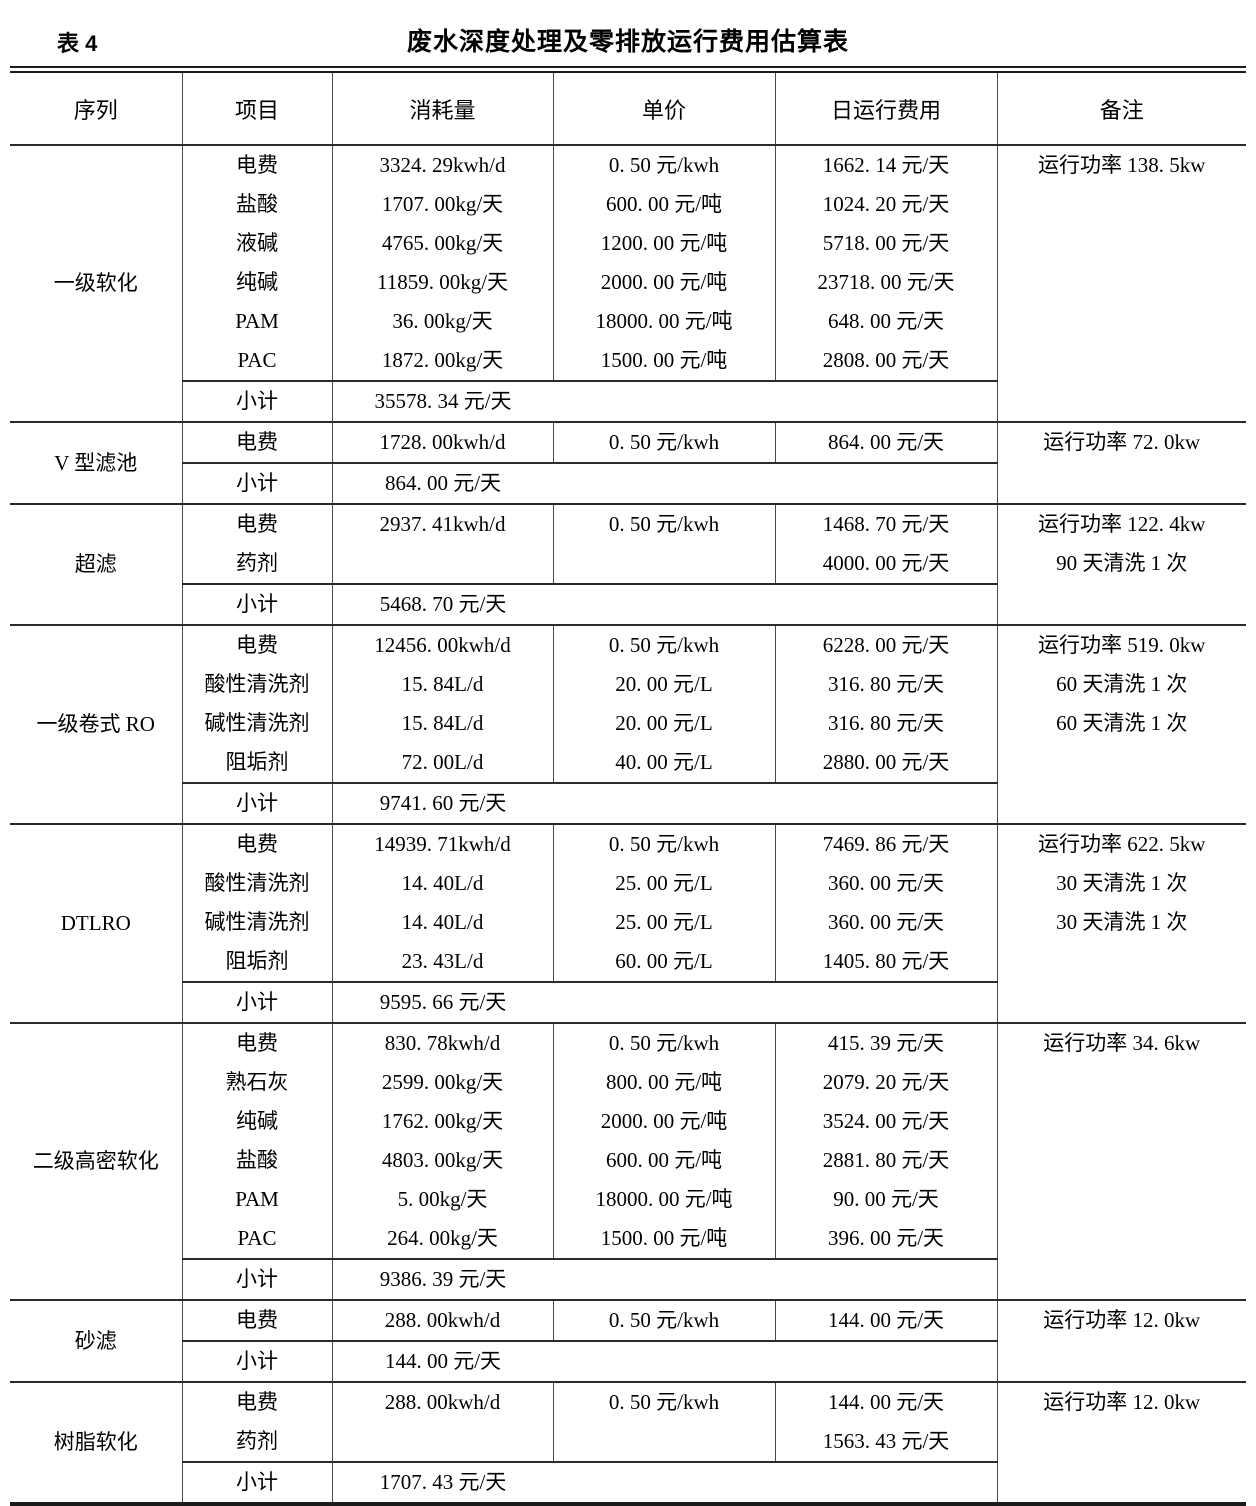  I want to click on remark-line: 60 天清洗 1 次, so click(1122, 723).